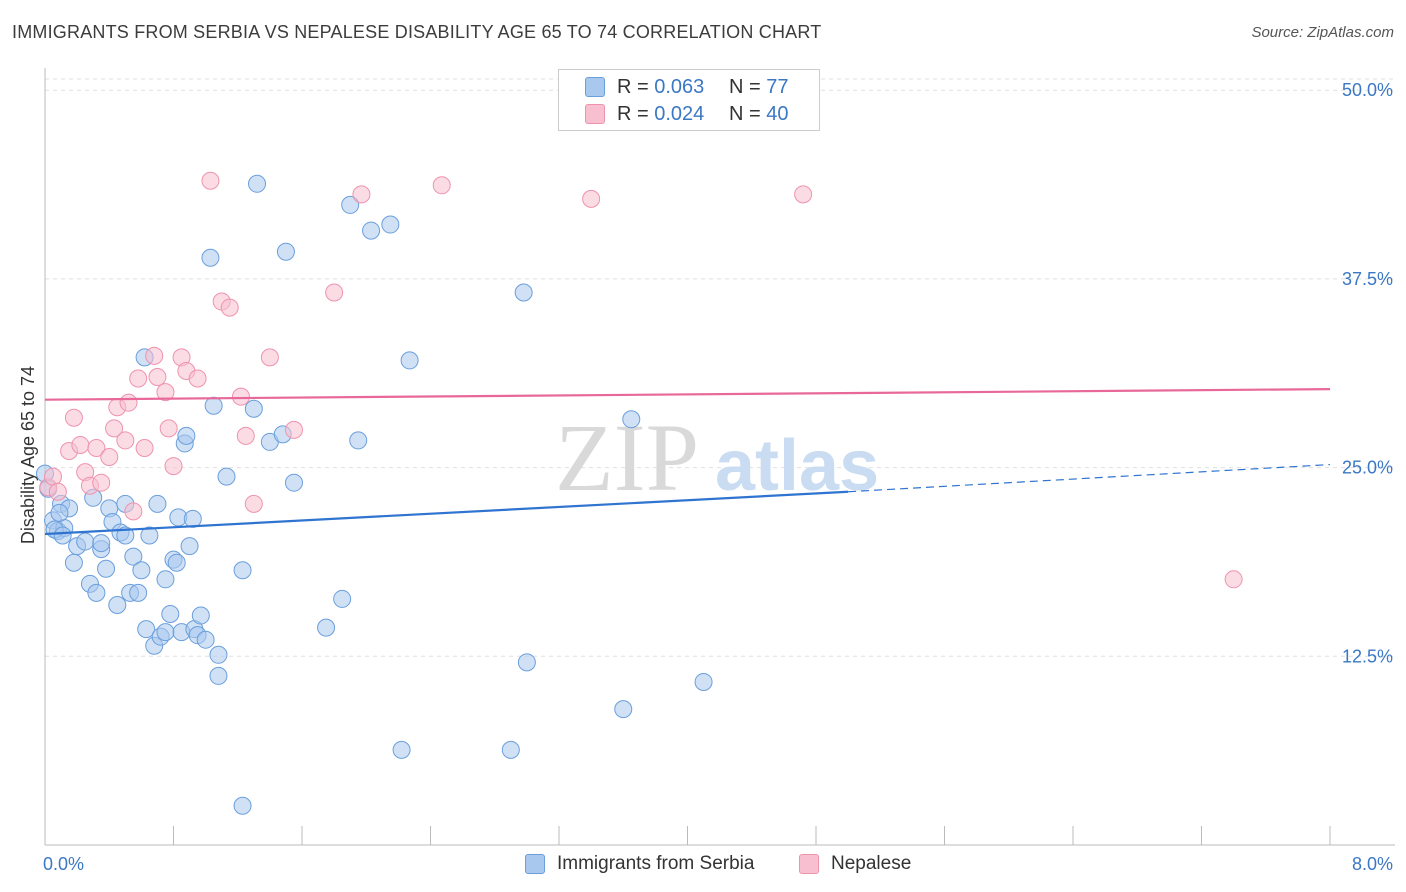 This screenshot has width=1406, height=892. Describe the element at coordinates (656, 863) in the screenshot. I see `legend-label-serbia: Immigrants from Serbia` at that location.